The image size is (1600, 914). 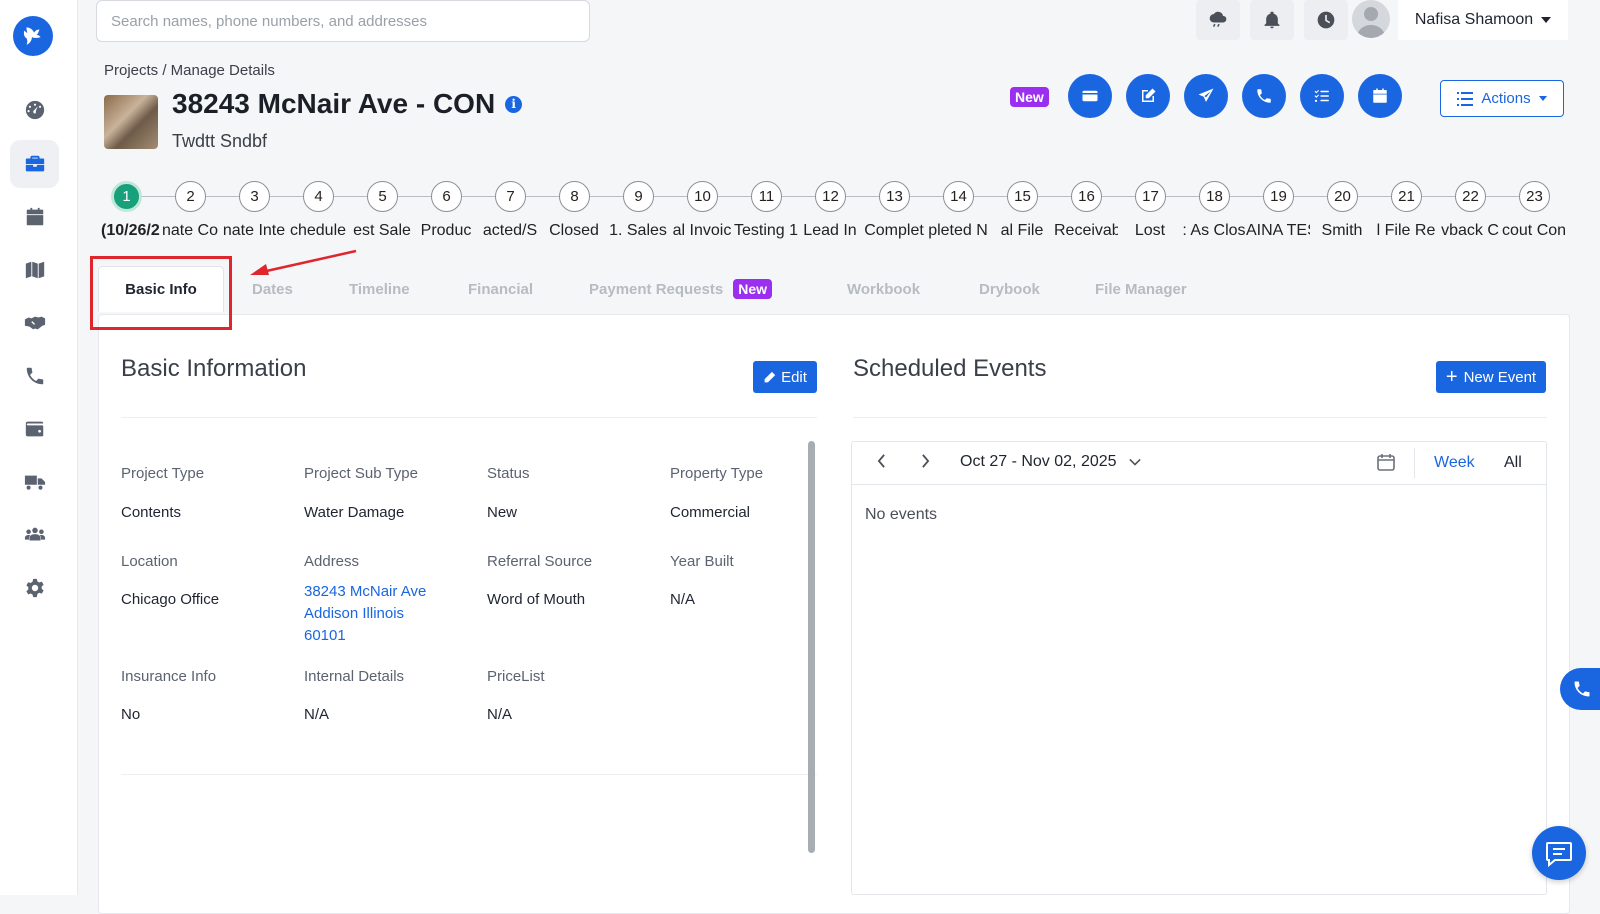 I want to click on stepper-step: 11, so click(x=766, y=196).